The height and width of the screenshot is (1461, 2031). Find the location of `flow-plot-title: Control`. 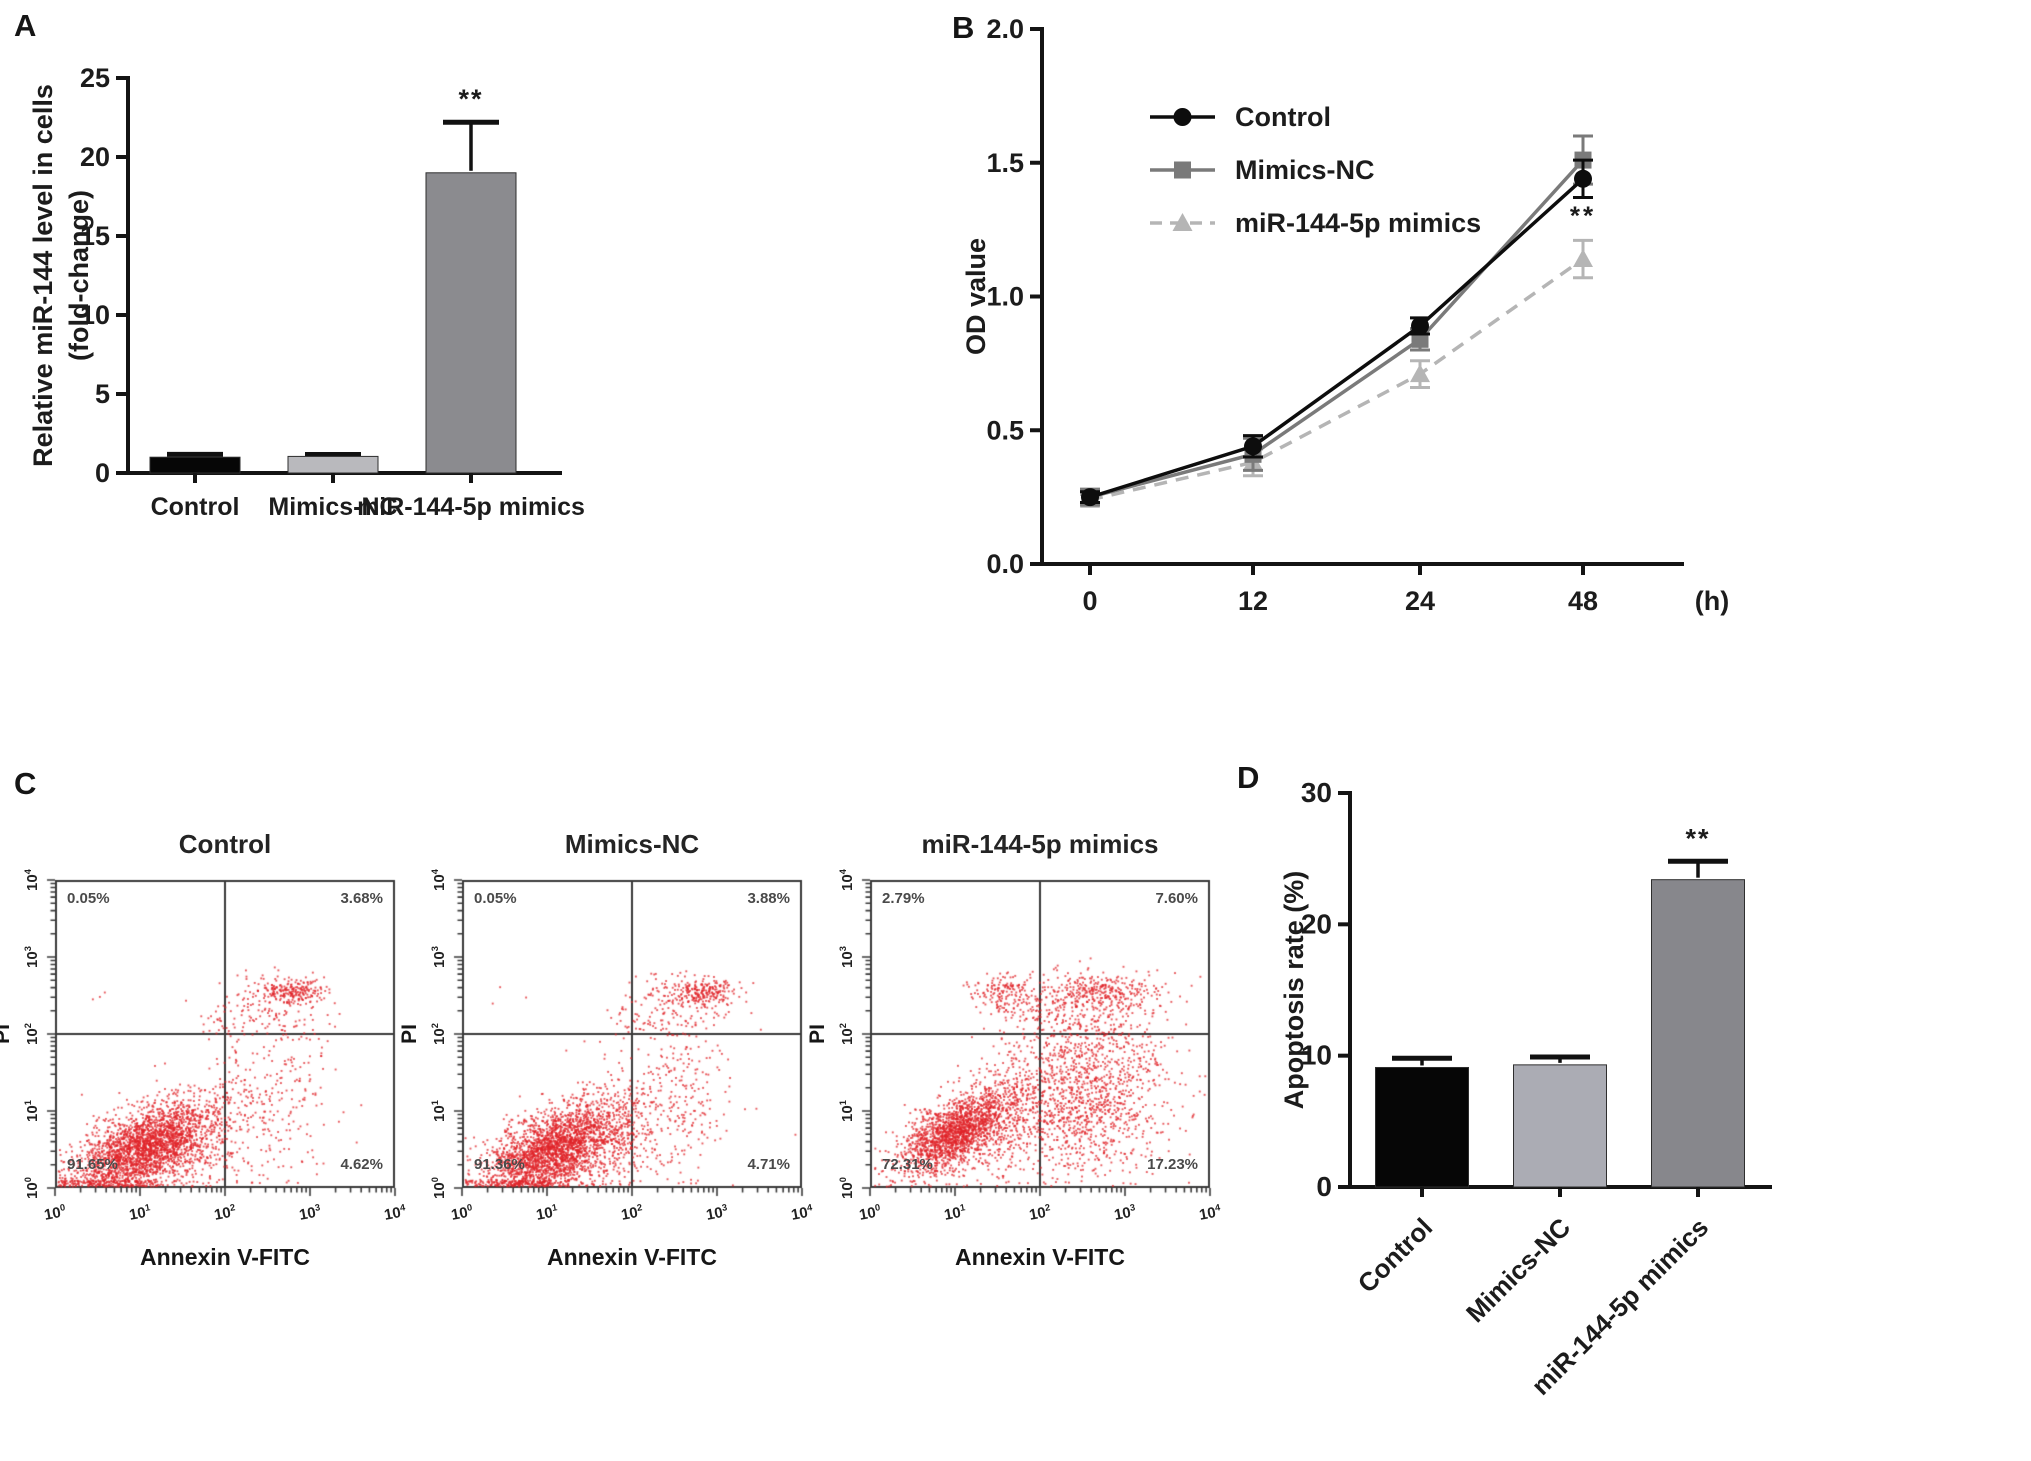

flow-plot-title: Control is located at coordinates (225, 844).